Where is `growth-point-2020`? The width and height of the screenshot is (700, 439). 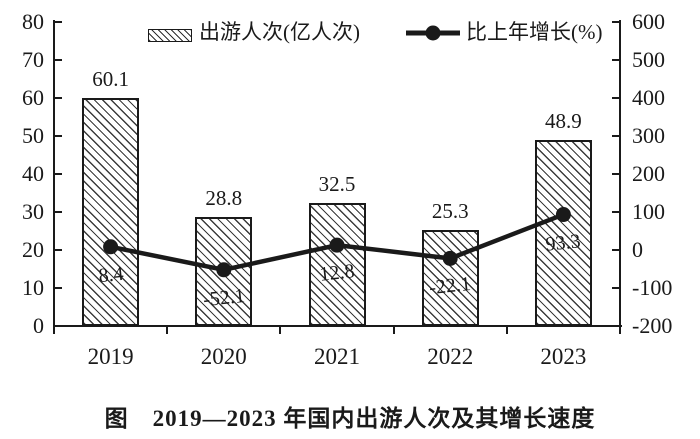
growth-point-2020 is located at coordinates (224, 270).